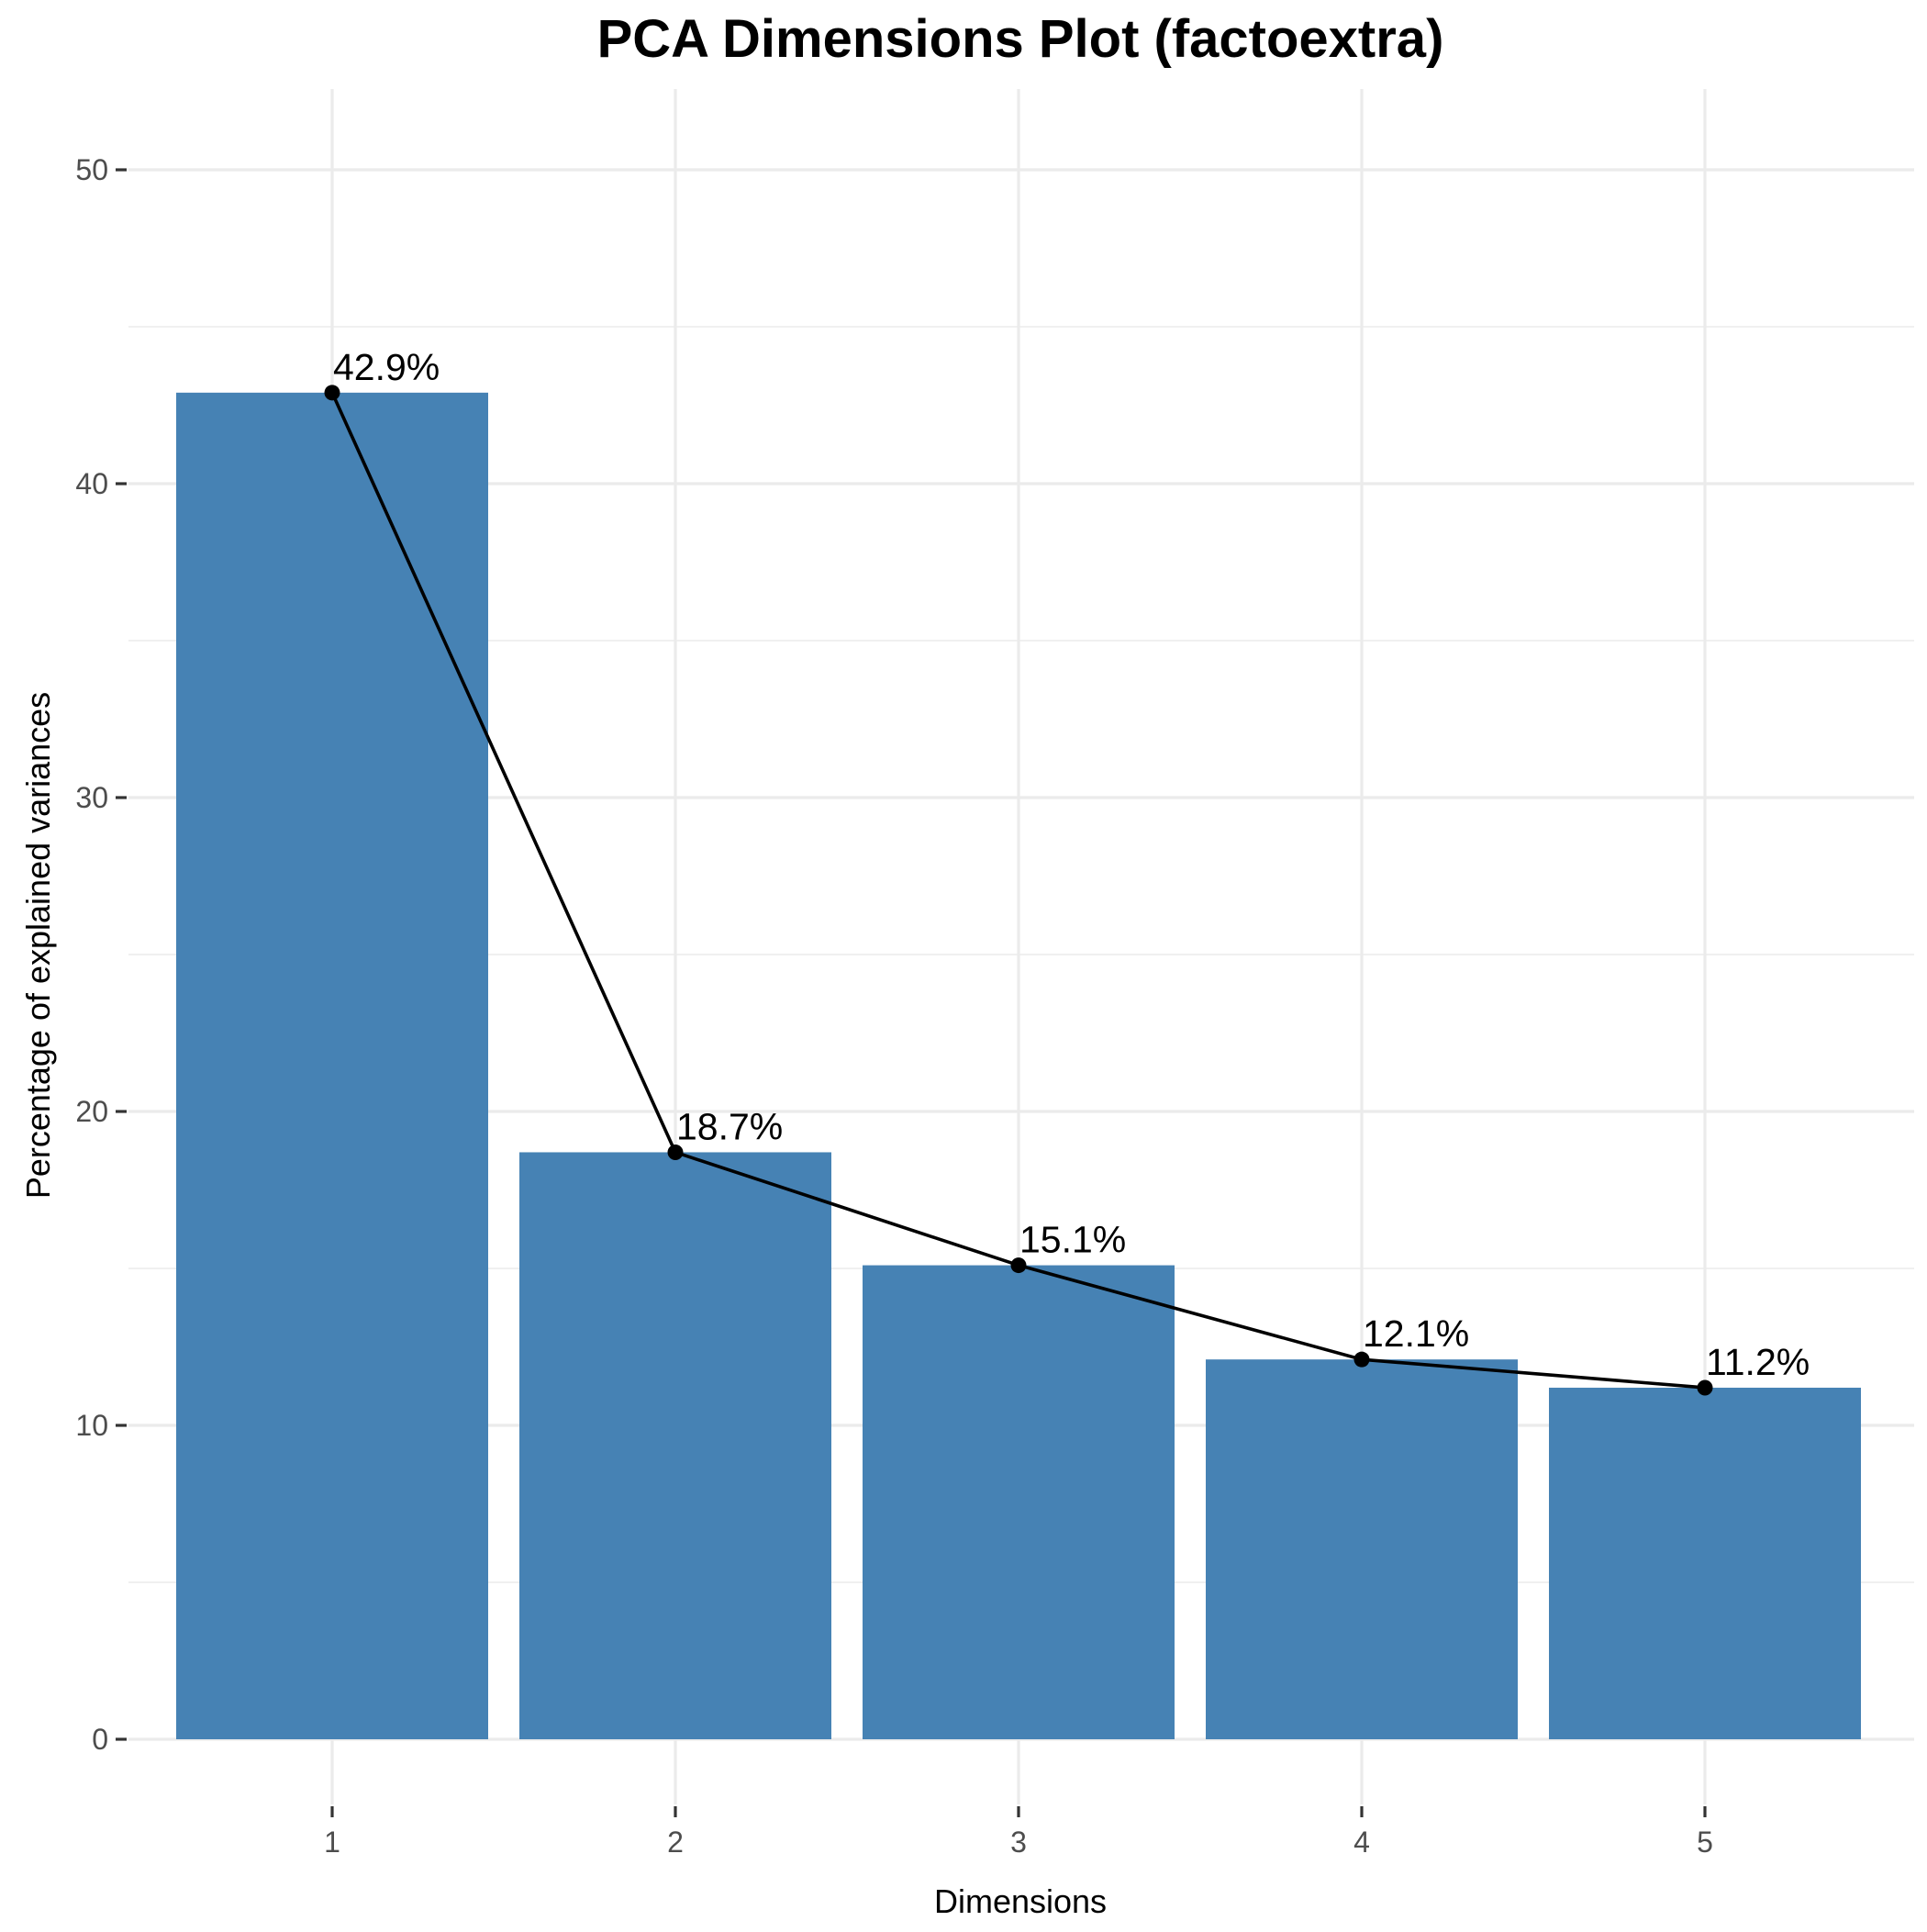  What do you see at coordinates (729, 1126) in the screenshot?
I see `data-label: 18.7%` at bounding box center [729, 1126].